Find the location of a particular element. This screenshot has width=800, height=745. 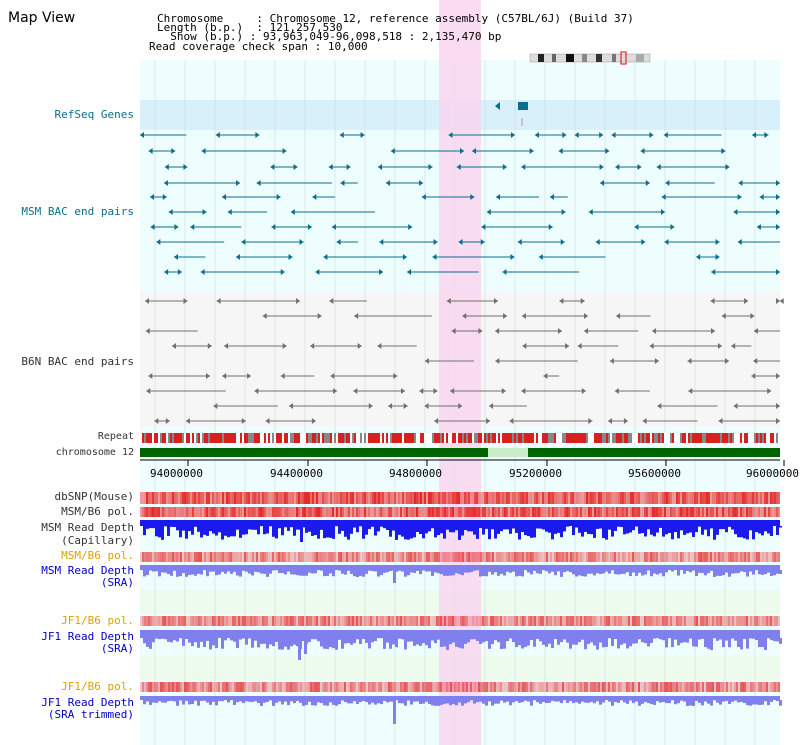

track-label-msm-bac: MSM BAC end pairs is located at coordinates (77, 211).